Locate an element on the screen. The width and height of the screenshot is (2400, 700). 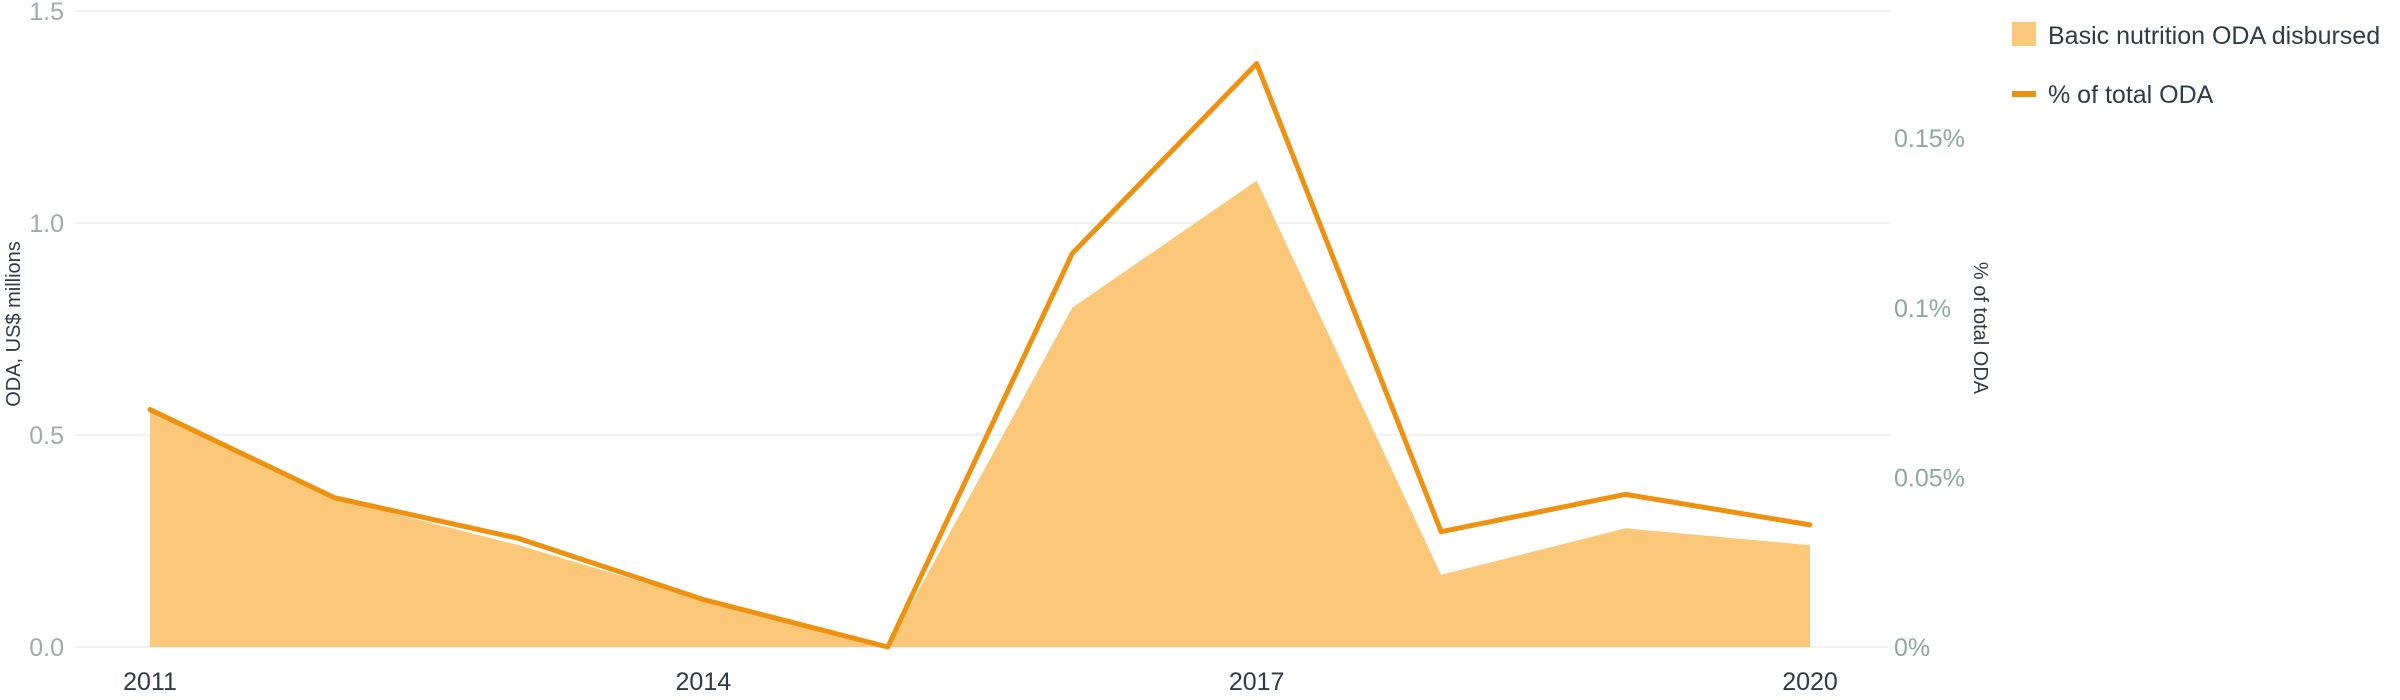
right-axis-ticks: 0% 0.05% 0.1% 0.15% is located at coordinates (1929, 393).